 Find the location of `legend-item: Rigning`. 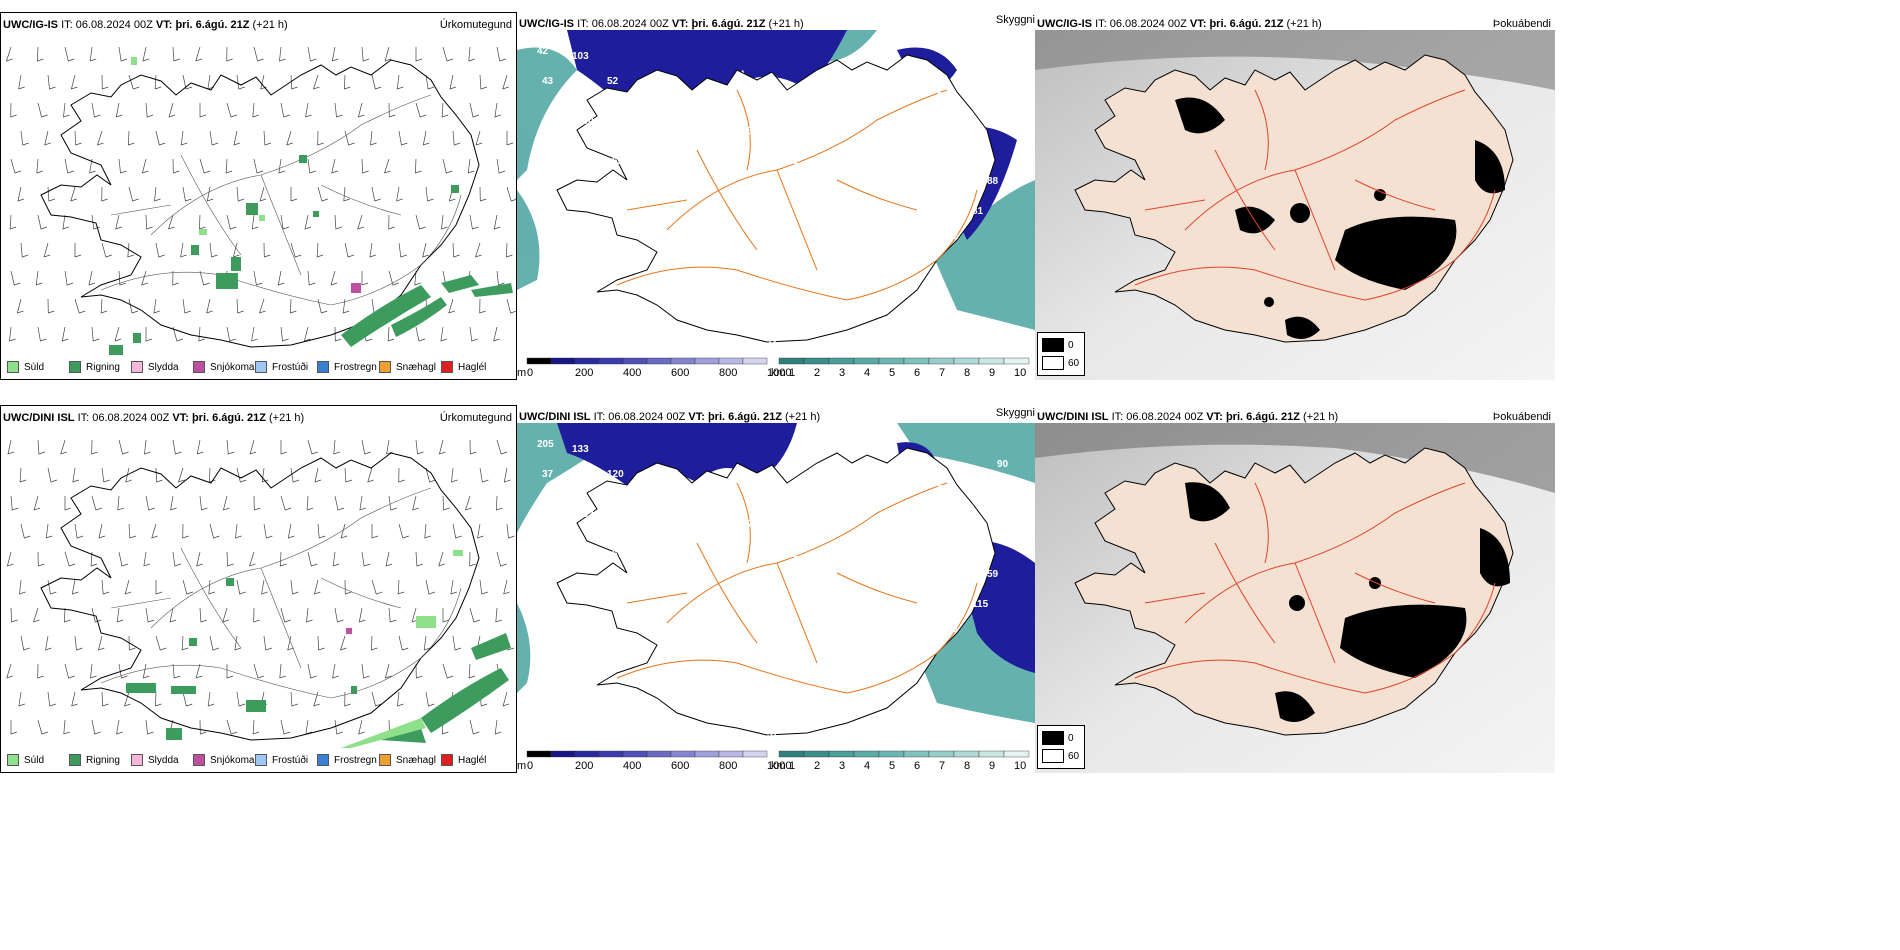

legend-item: Rigning is located at coordinates (94, 367).